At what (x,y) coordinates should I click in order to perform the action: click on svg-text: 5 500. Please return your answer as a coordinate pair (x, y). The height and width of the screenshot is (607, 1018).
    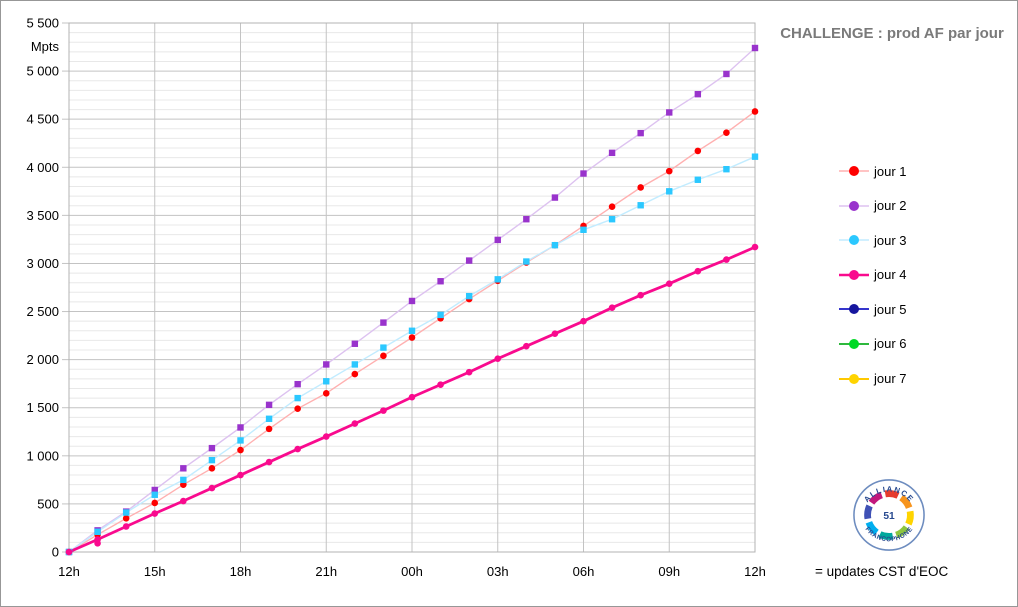
    Looking at the image, I should click on (42, 23).